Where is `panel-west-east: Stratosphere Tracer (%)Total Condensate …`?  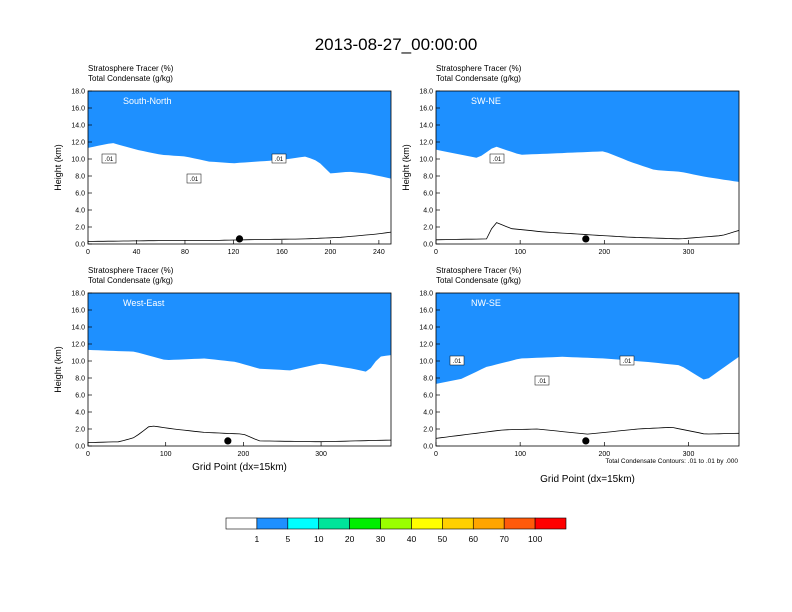 panel-west-east: Stratosphere Tracer (%)Total Condensate … is located at coordinates (222, 369).